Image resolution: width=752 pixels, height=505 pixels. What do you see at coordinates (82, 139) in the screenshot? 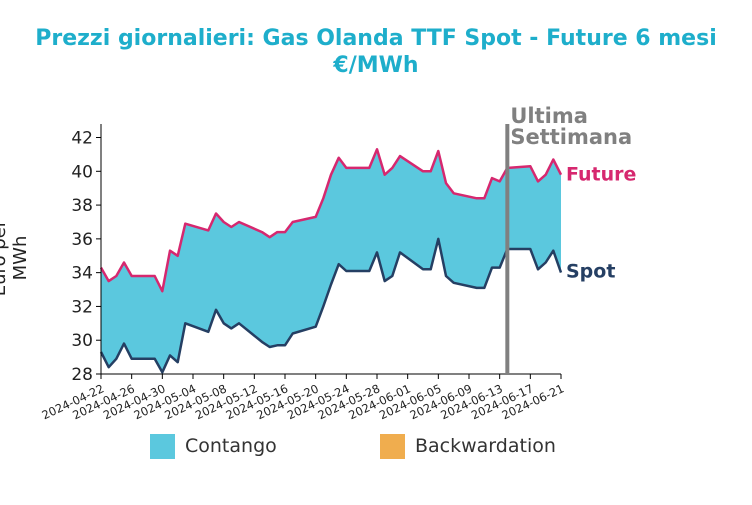
I see `y-tick-label: 42` at bounding box center [82, 139].